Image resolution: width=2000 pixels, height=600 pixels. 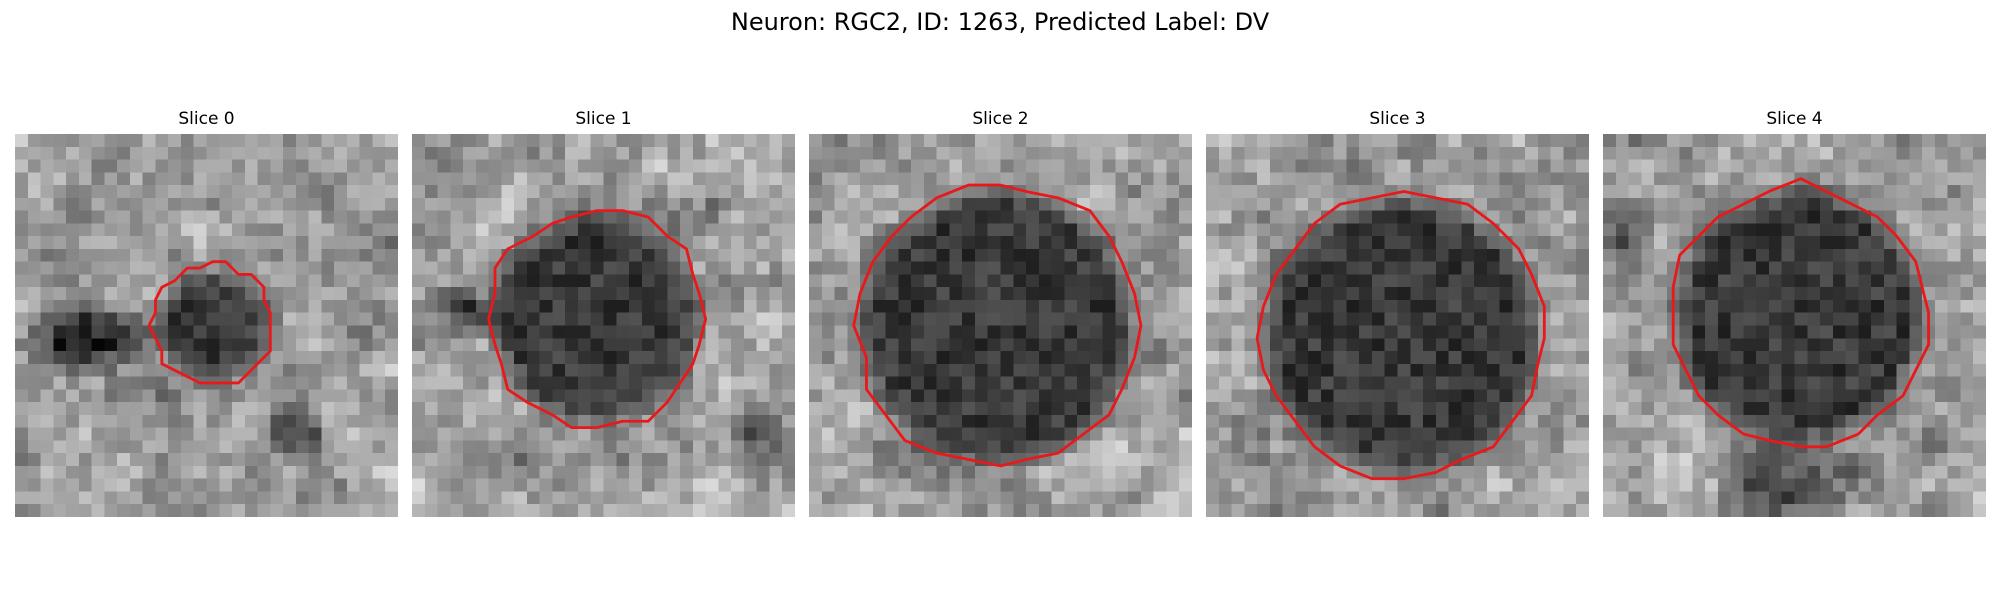 What do you see at coordinates (1000, 119) in the screenshot?
I see `slice-title: Slice 2` at bounding box center [1000, 119].